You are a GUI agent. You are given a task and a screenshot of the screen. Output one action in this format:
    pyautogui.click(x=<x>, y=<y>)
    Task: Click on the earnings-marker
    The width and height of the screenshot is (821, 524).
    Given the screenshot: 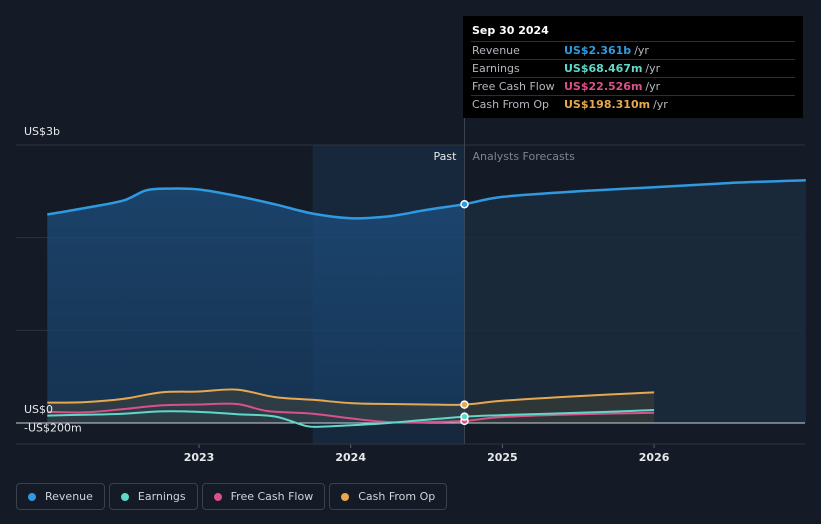 What is the action you would take?
    pyautogui.click(x=464, y=416)
    